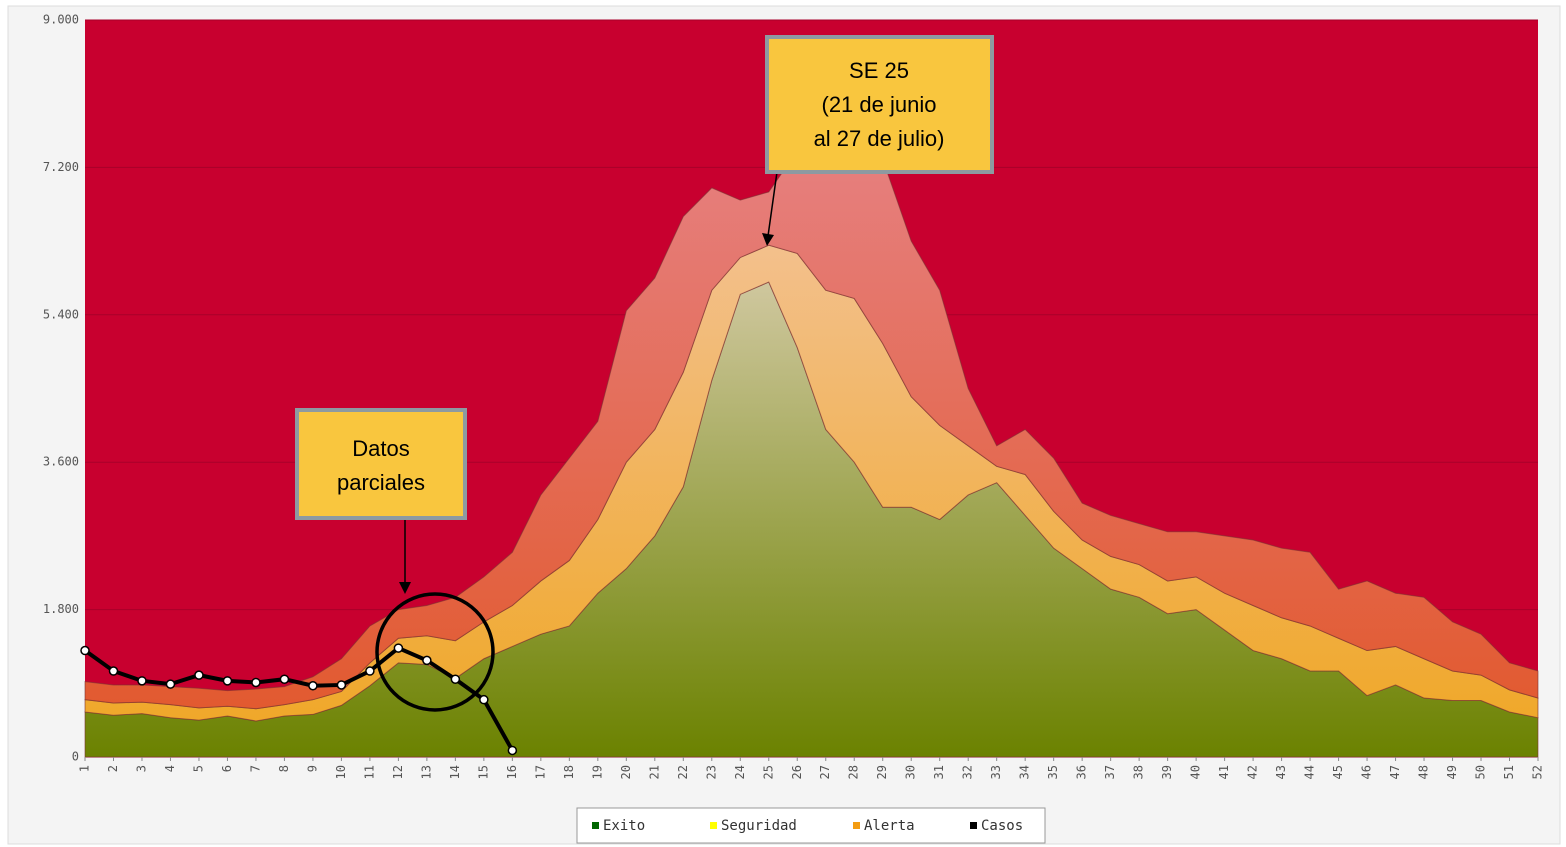 This screenshot has height=847, width=1566. What do you see at coordinates (879, 138) in the screenshot?
I see `annotation-text: al 27 de julio)` at bounding box center [879, 138].